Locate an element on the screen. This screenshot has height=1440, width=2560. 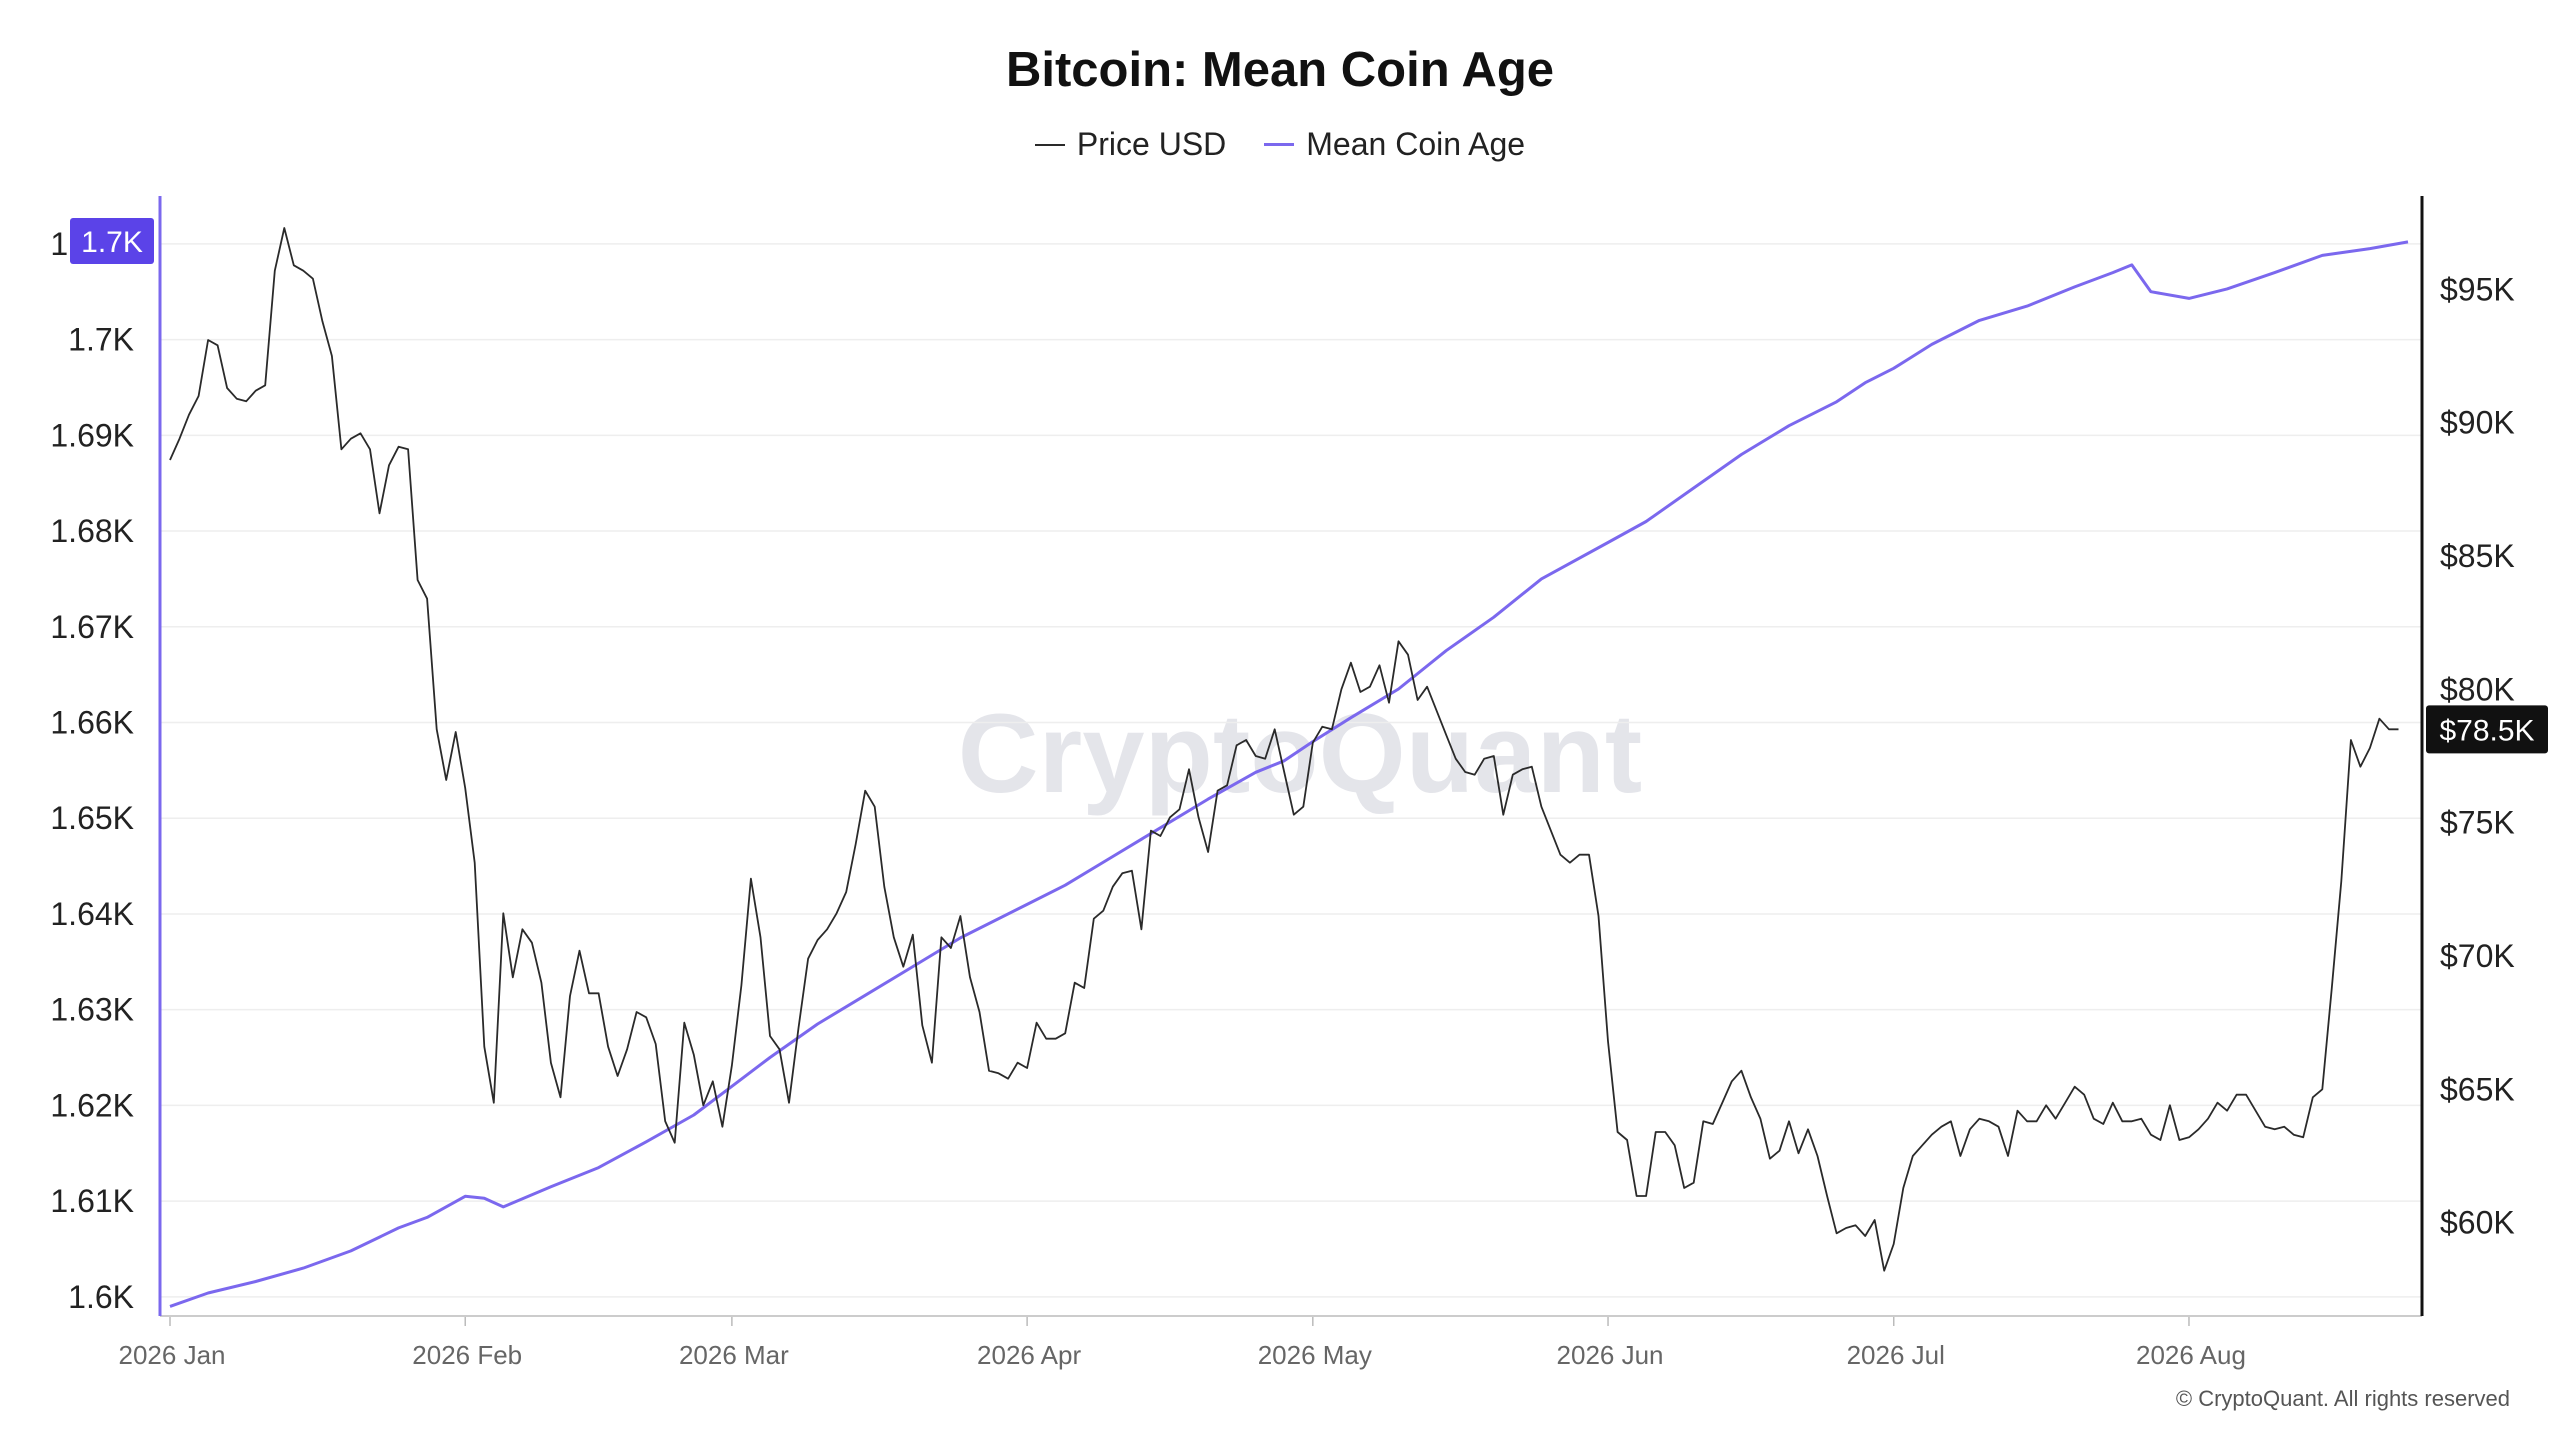
right-current-badge-label: $78.5K is located at coordinates (2486, 730).